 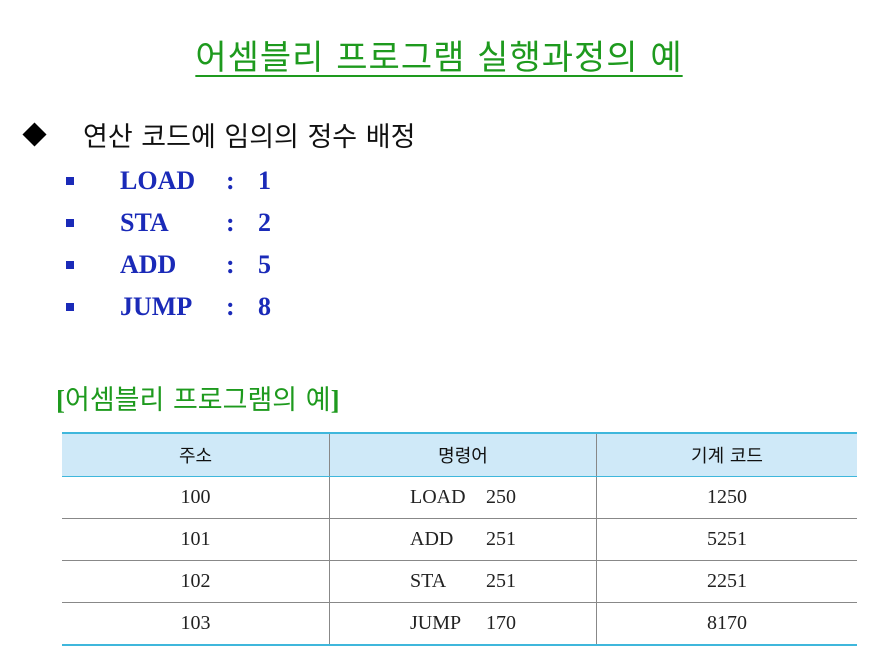 I want to click on diamond-bullet-icon, so click(x=34, y=134).